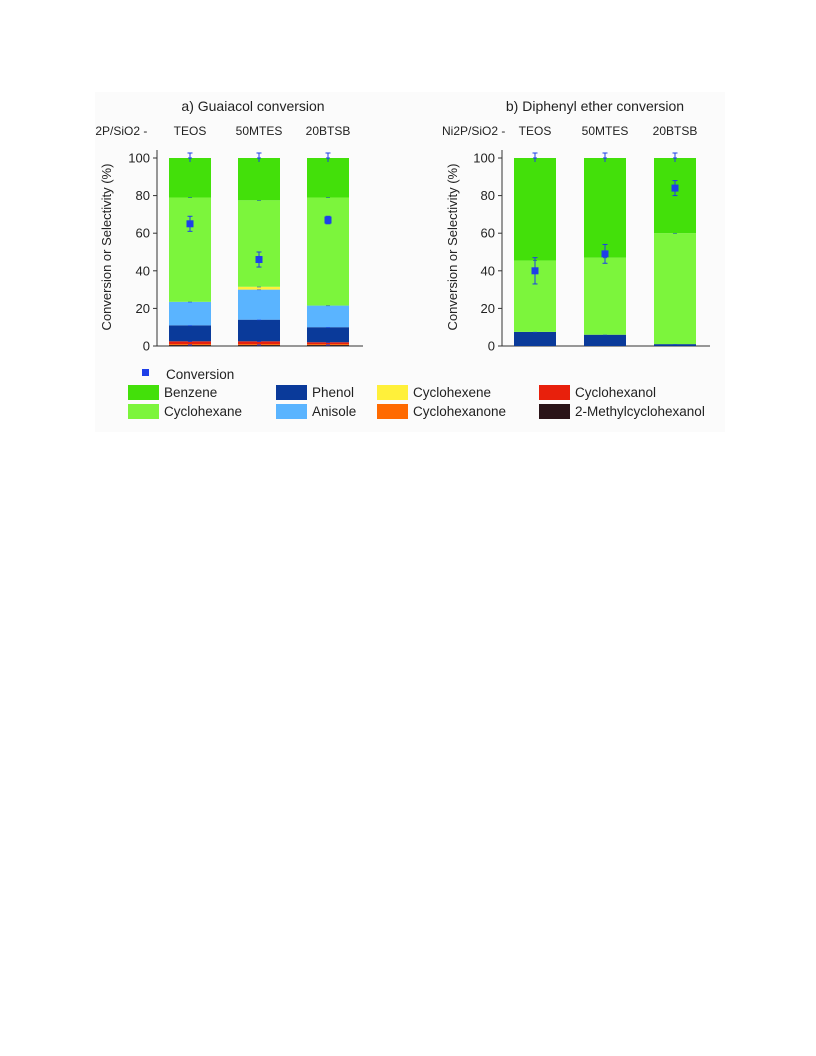 This screenshot has height=1056, width=816. What do you see at coordinates (252, 106) in the screenshot?
I see `panel-a-title: a) Guaiacol conversion` at bounding box center [252, 106].